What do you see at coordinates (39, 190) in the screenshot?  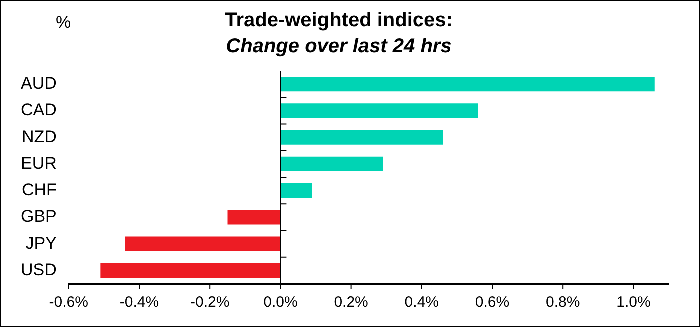 I see `y-tick-label: CHF` at bounding box center [39, 190].